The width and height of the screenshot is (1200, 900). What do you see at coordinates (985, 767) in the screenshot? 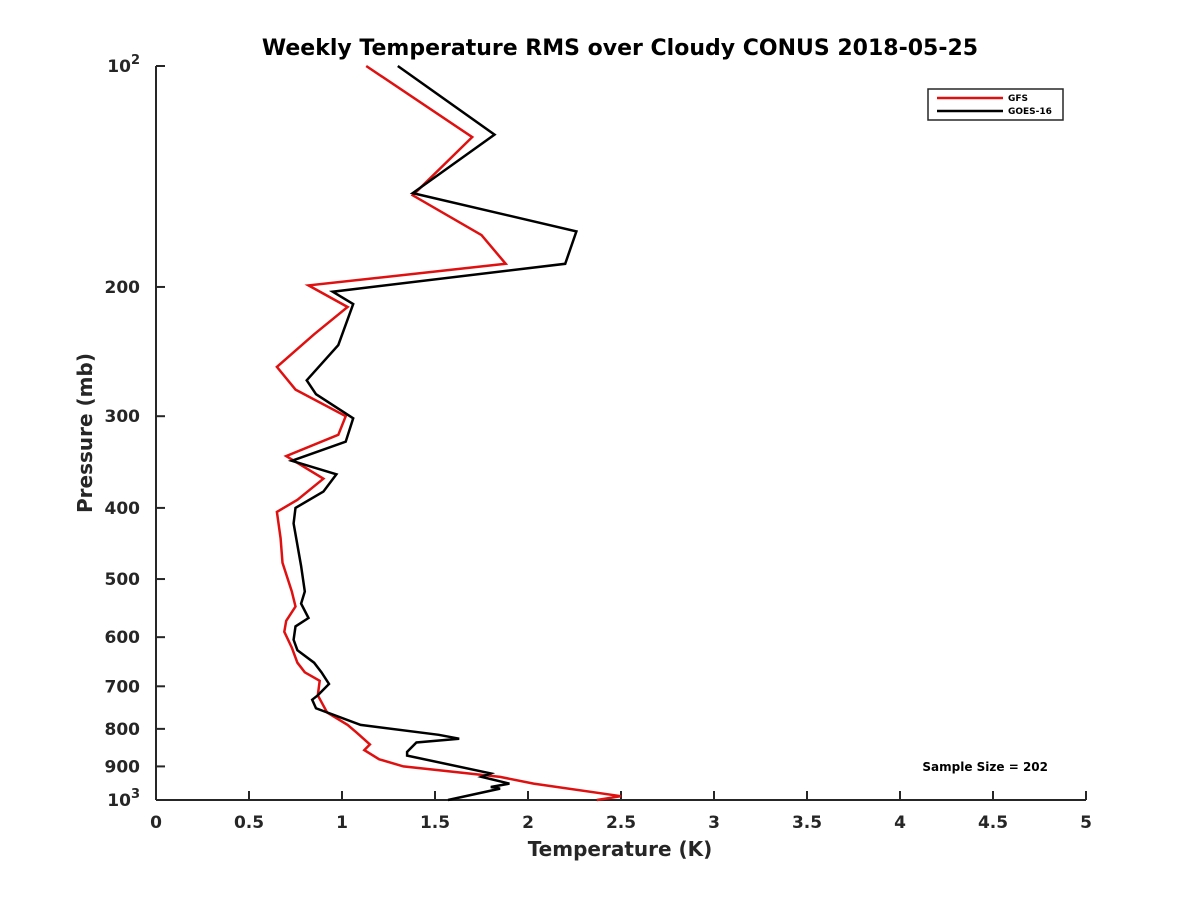
I see `sample-size-annotation: Sample Size = 202` at bounding box center [985, 767].